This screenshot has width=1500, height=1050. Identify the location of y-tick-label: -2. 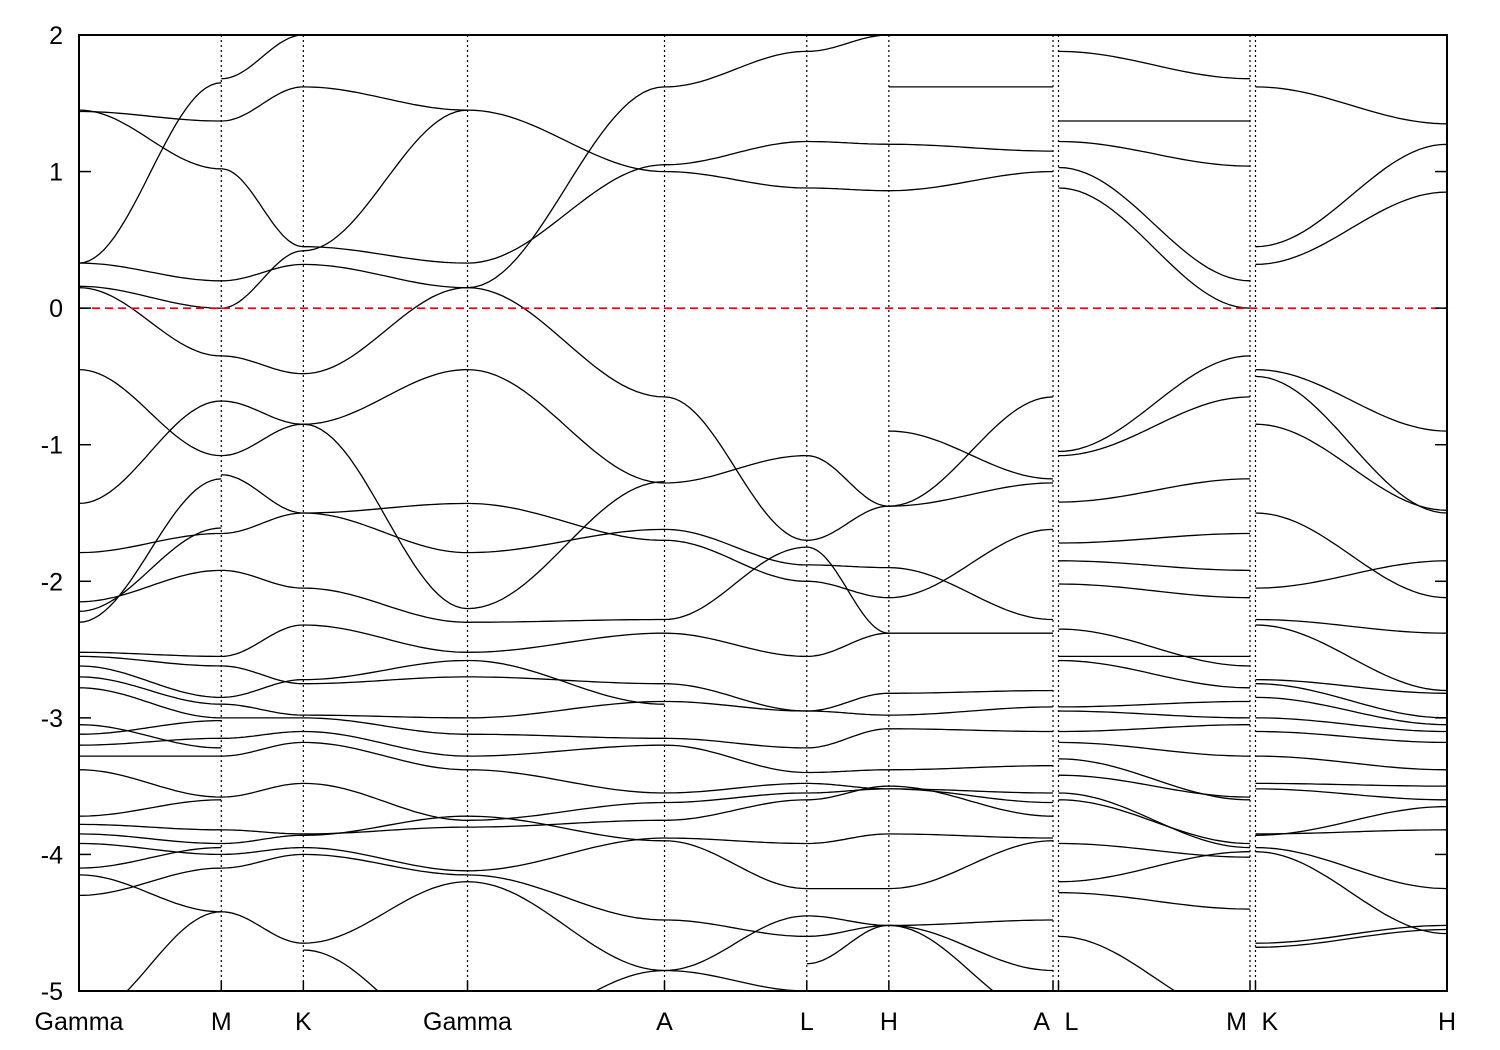
(52, 582).